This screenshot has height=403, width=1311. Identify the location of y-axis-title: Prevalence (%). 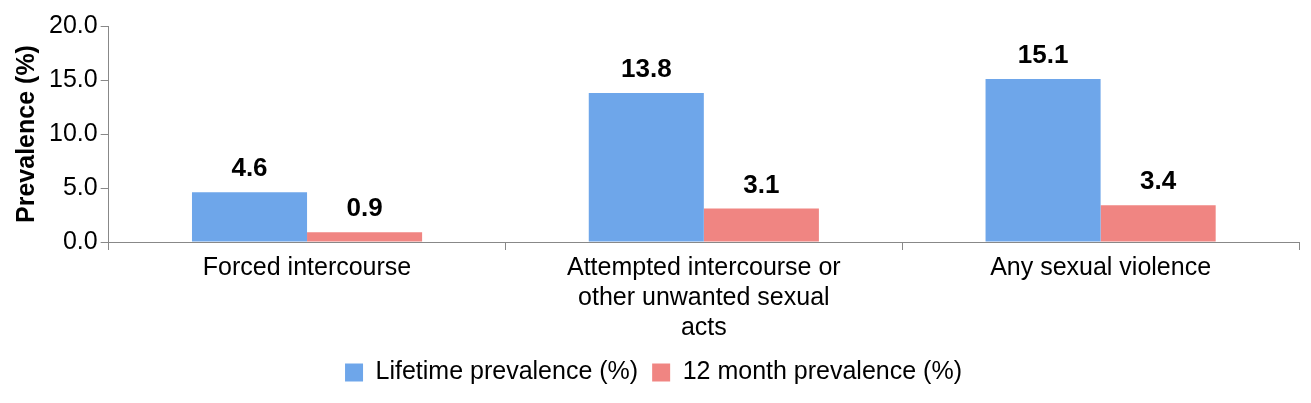
(24, 134).